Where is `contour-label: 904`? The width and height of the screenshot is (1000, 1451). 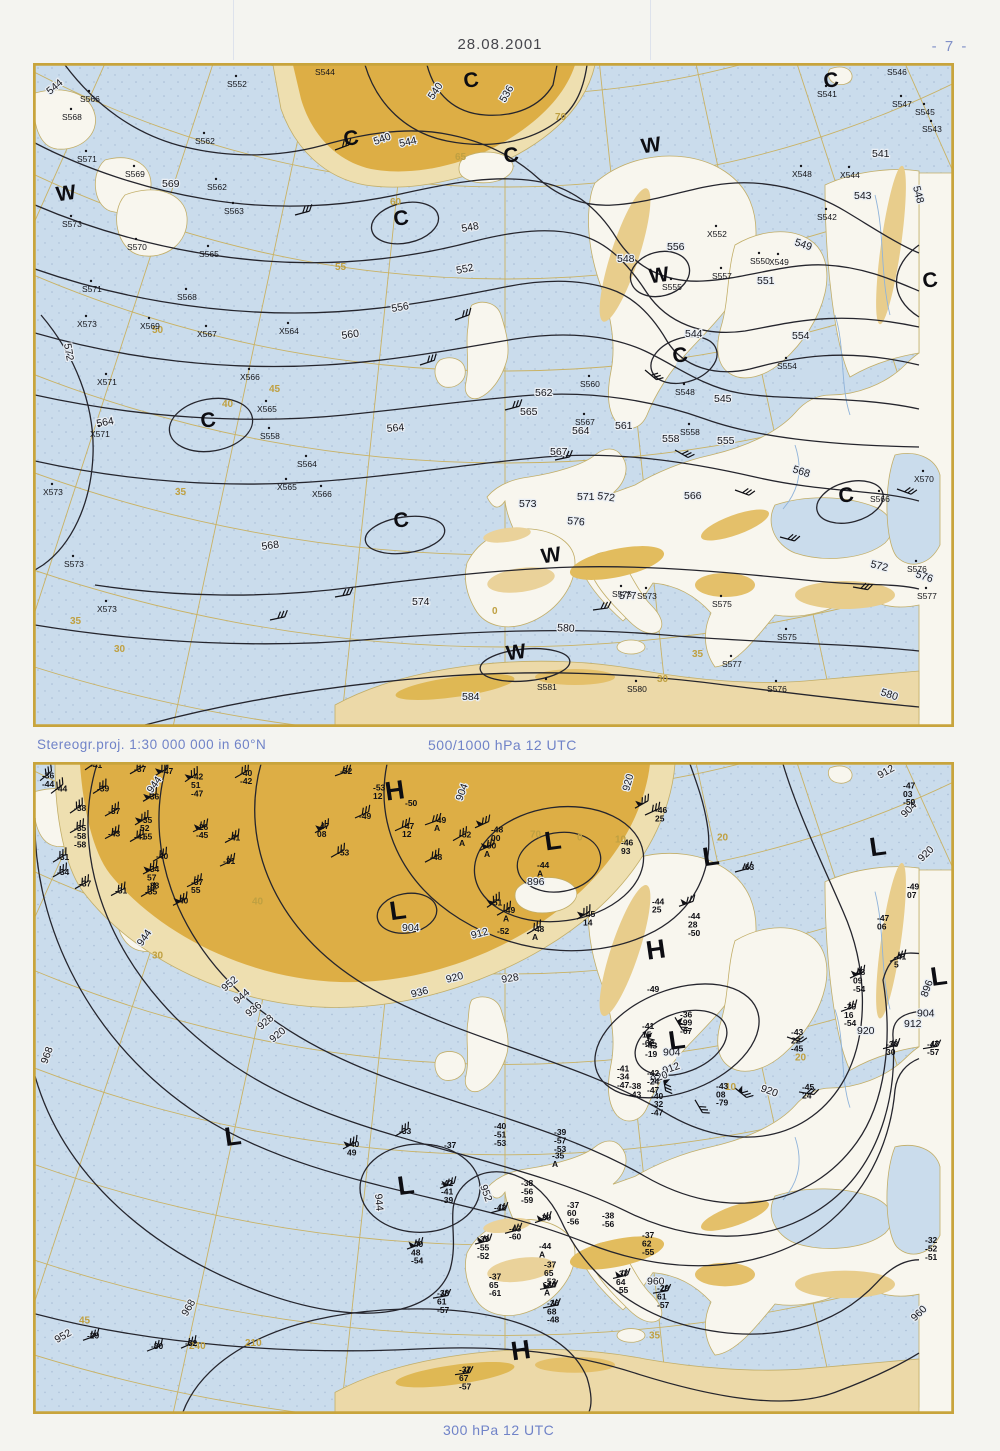 contour-label: 904 is located at coordinates (672, 1053).